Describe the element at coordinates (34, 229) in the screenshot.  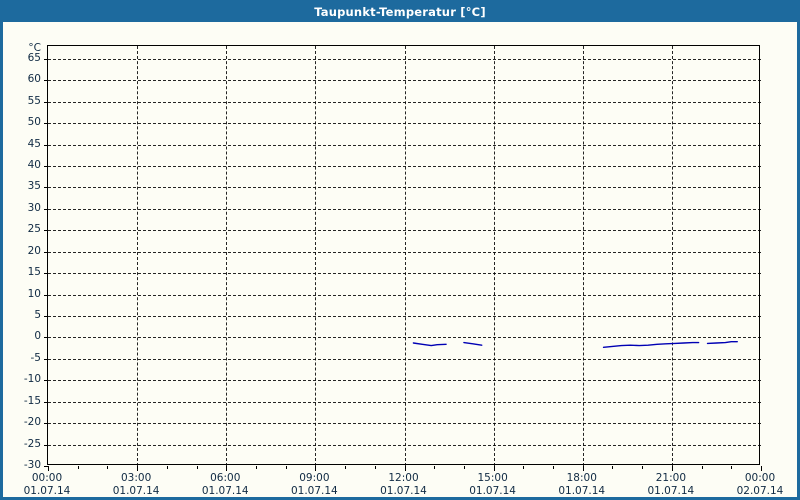
I see `y-axis-tick-label: 25` at that location.